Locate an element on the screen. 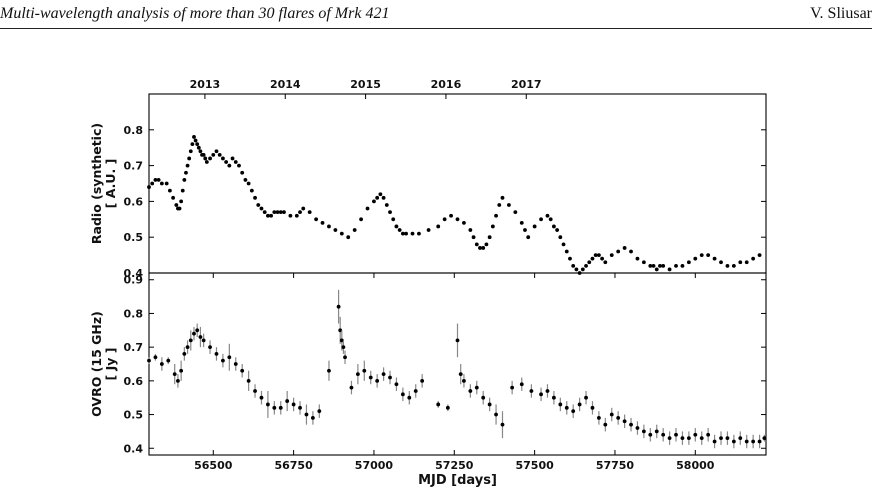 This screenshot has width=872, height=493. y-axis-label: OVRO (15 GHz) is located at coordinates (96, 364).